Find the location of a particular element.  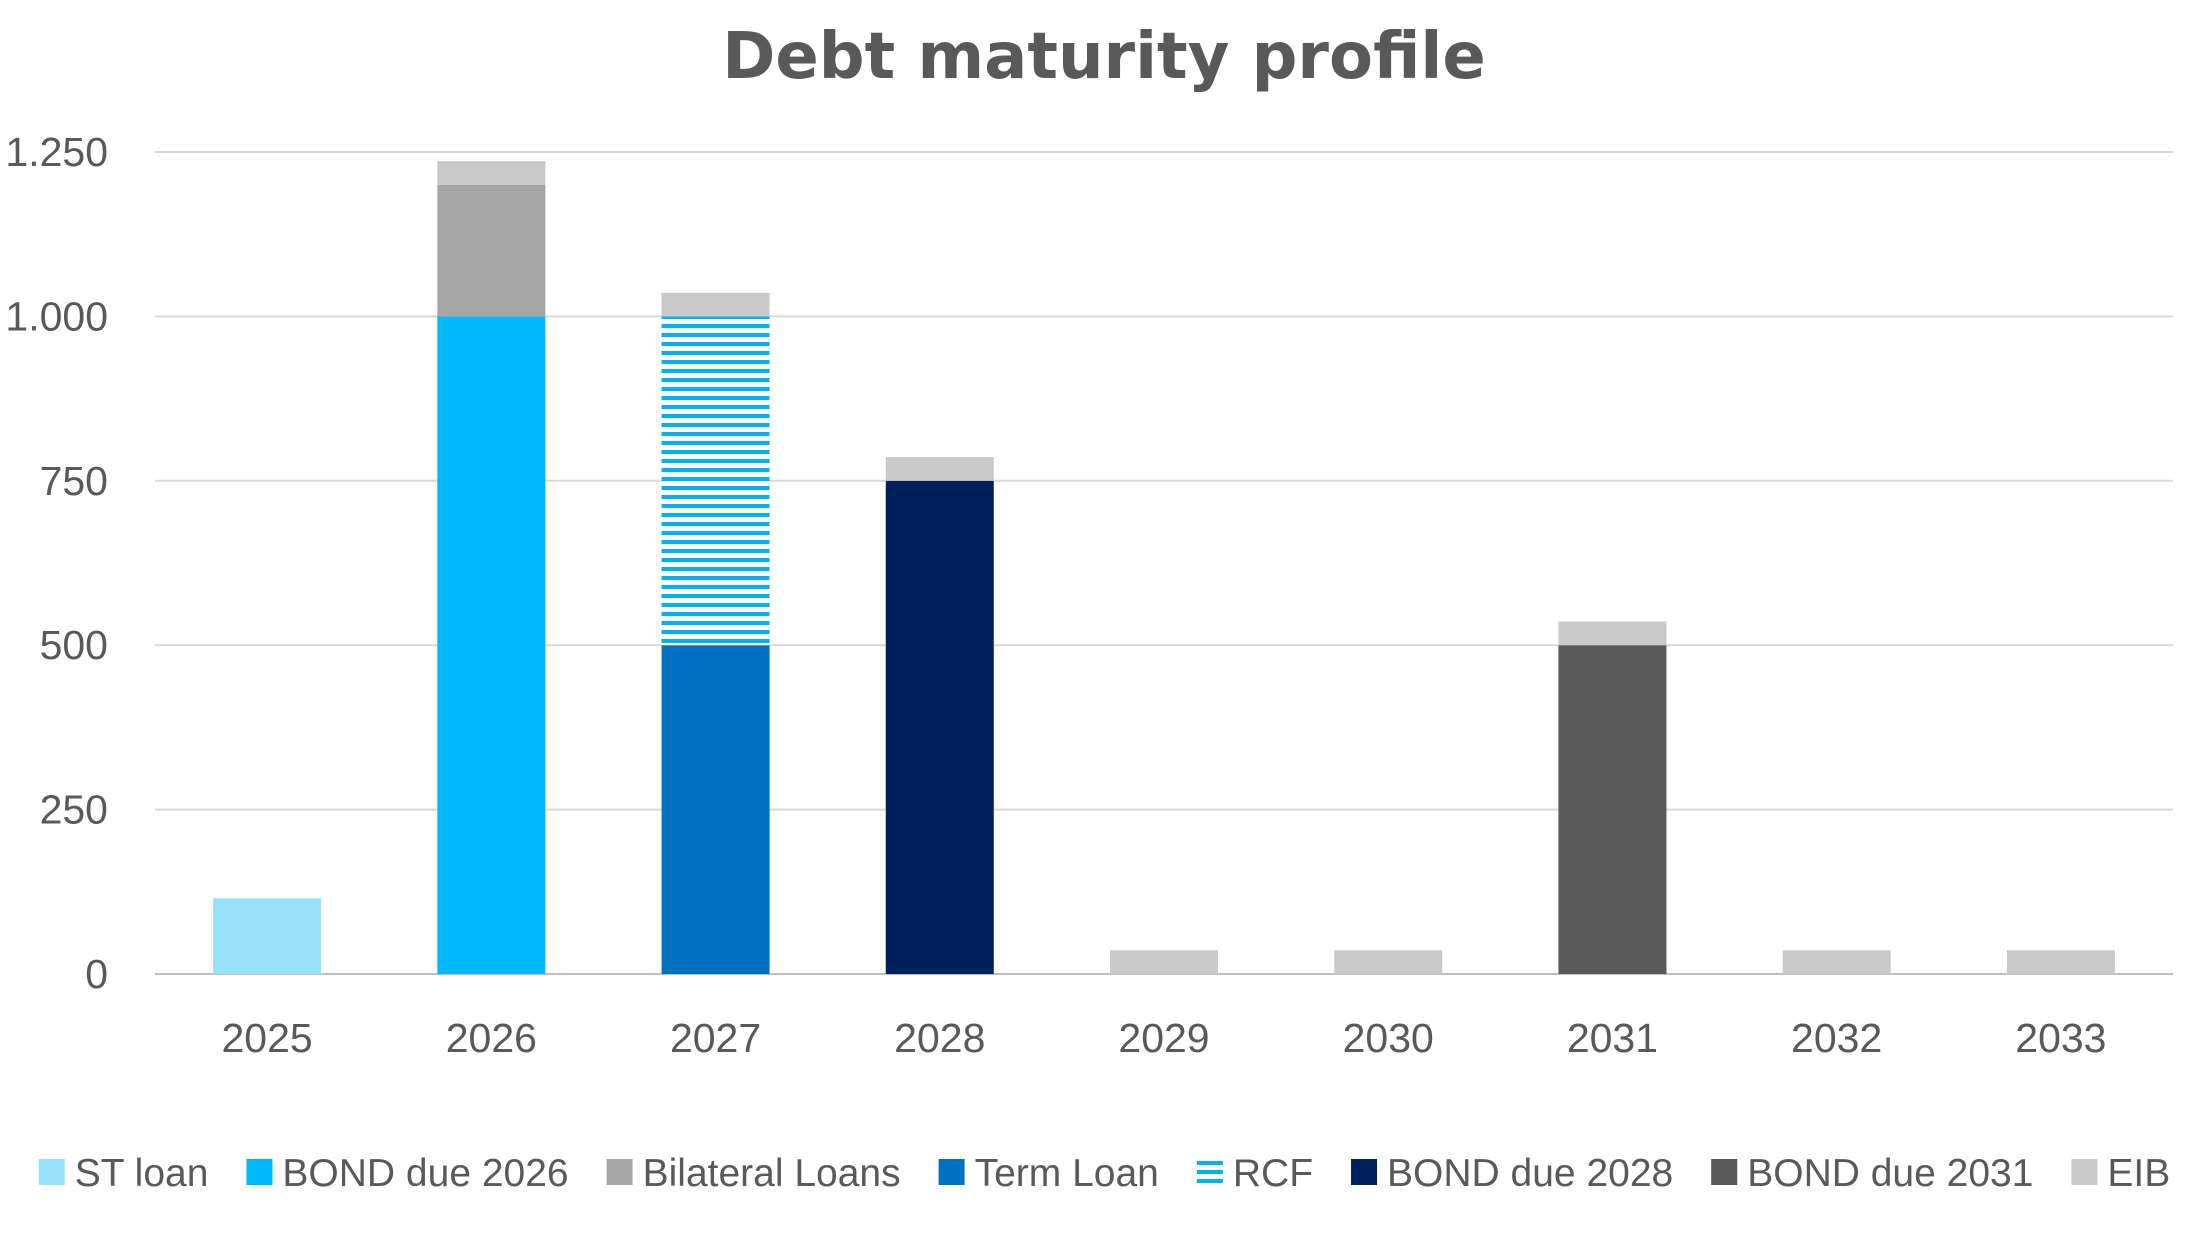

bar-term-loan-2027 is located at coordinates (715, 809).